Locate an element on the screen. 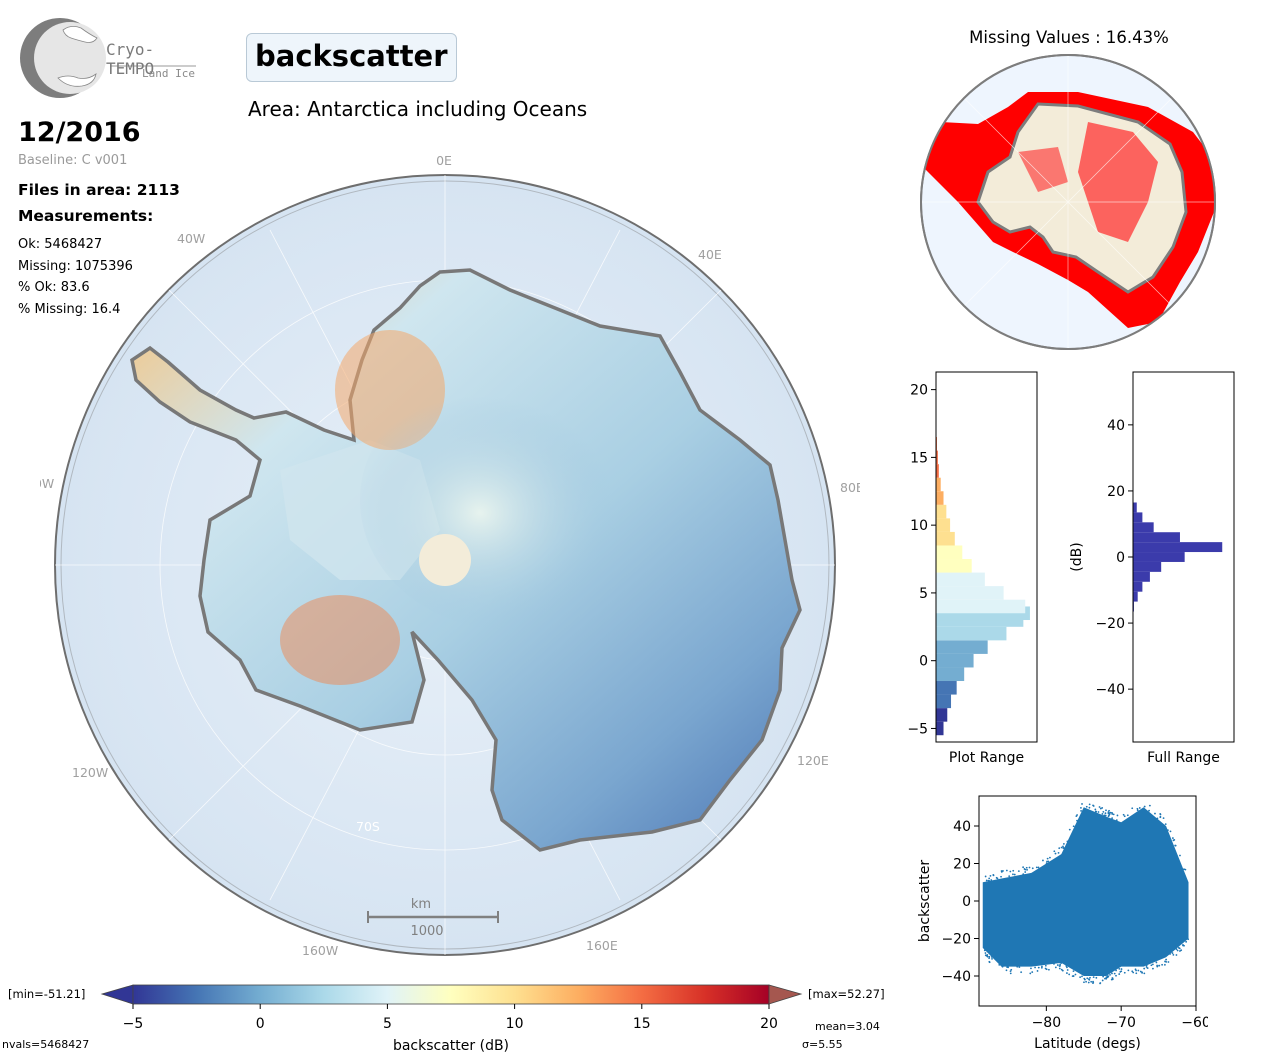 The width and height of the screenshot is (1272, 1060). colorbar-gradient is located at coordinates (451, 994).